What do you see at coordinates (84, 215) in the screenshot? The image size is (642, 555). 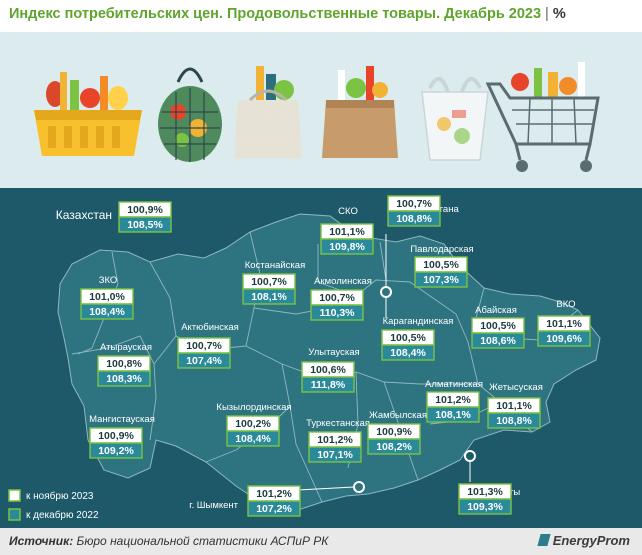 I see `national-label: Казахстан` at bounding box center [84, 215].